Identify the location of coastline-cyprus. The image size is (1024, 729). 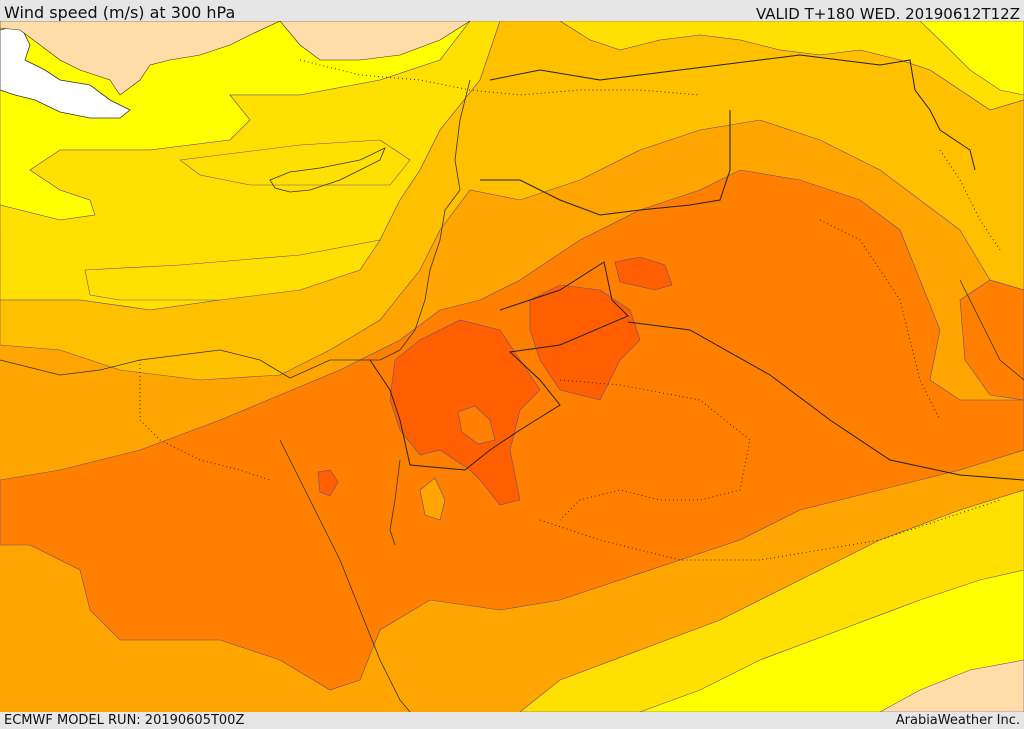
(327, 170).